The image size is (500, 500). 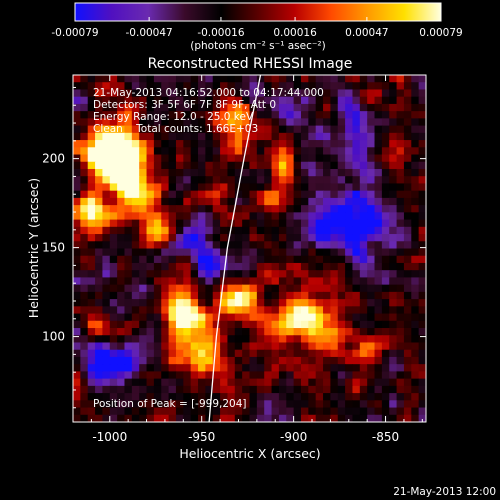 What do you see at coordinates (257, 46) in the screenshot?
I see `colorbar-unit-label: (photons cm⁻² s⁻¹ asec⁻²)` at bounding box center [257, 46].